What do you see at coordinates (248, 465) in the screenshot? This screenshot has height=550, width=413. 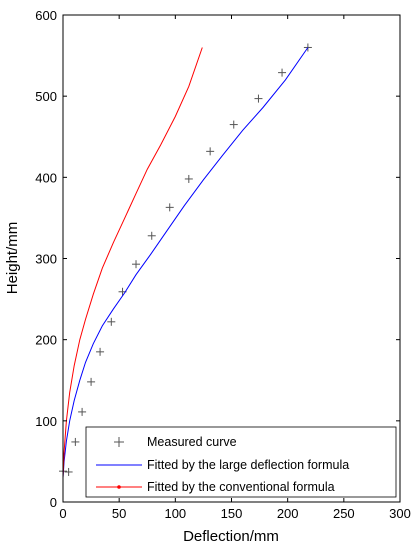 I see `legend-label-1: Fitted by the large deflection formula` at bounding box center [248, 465].